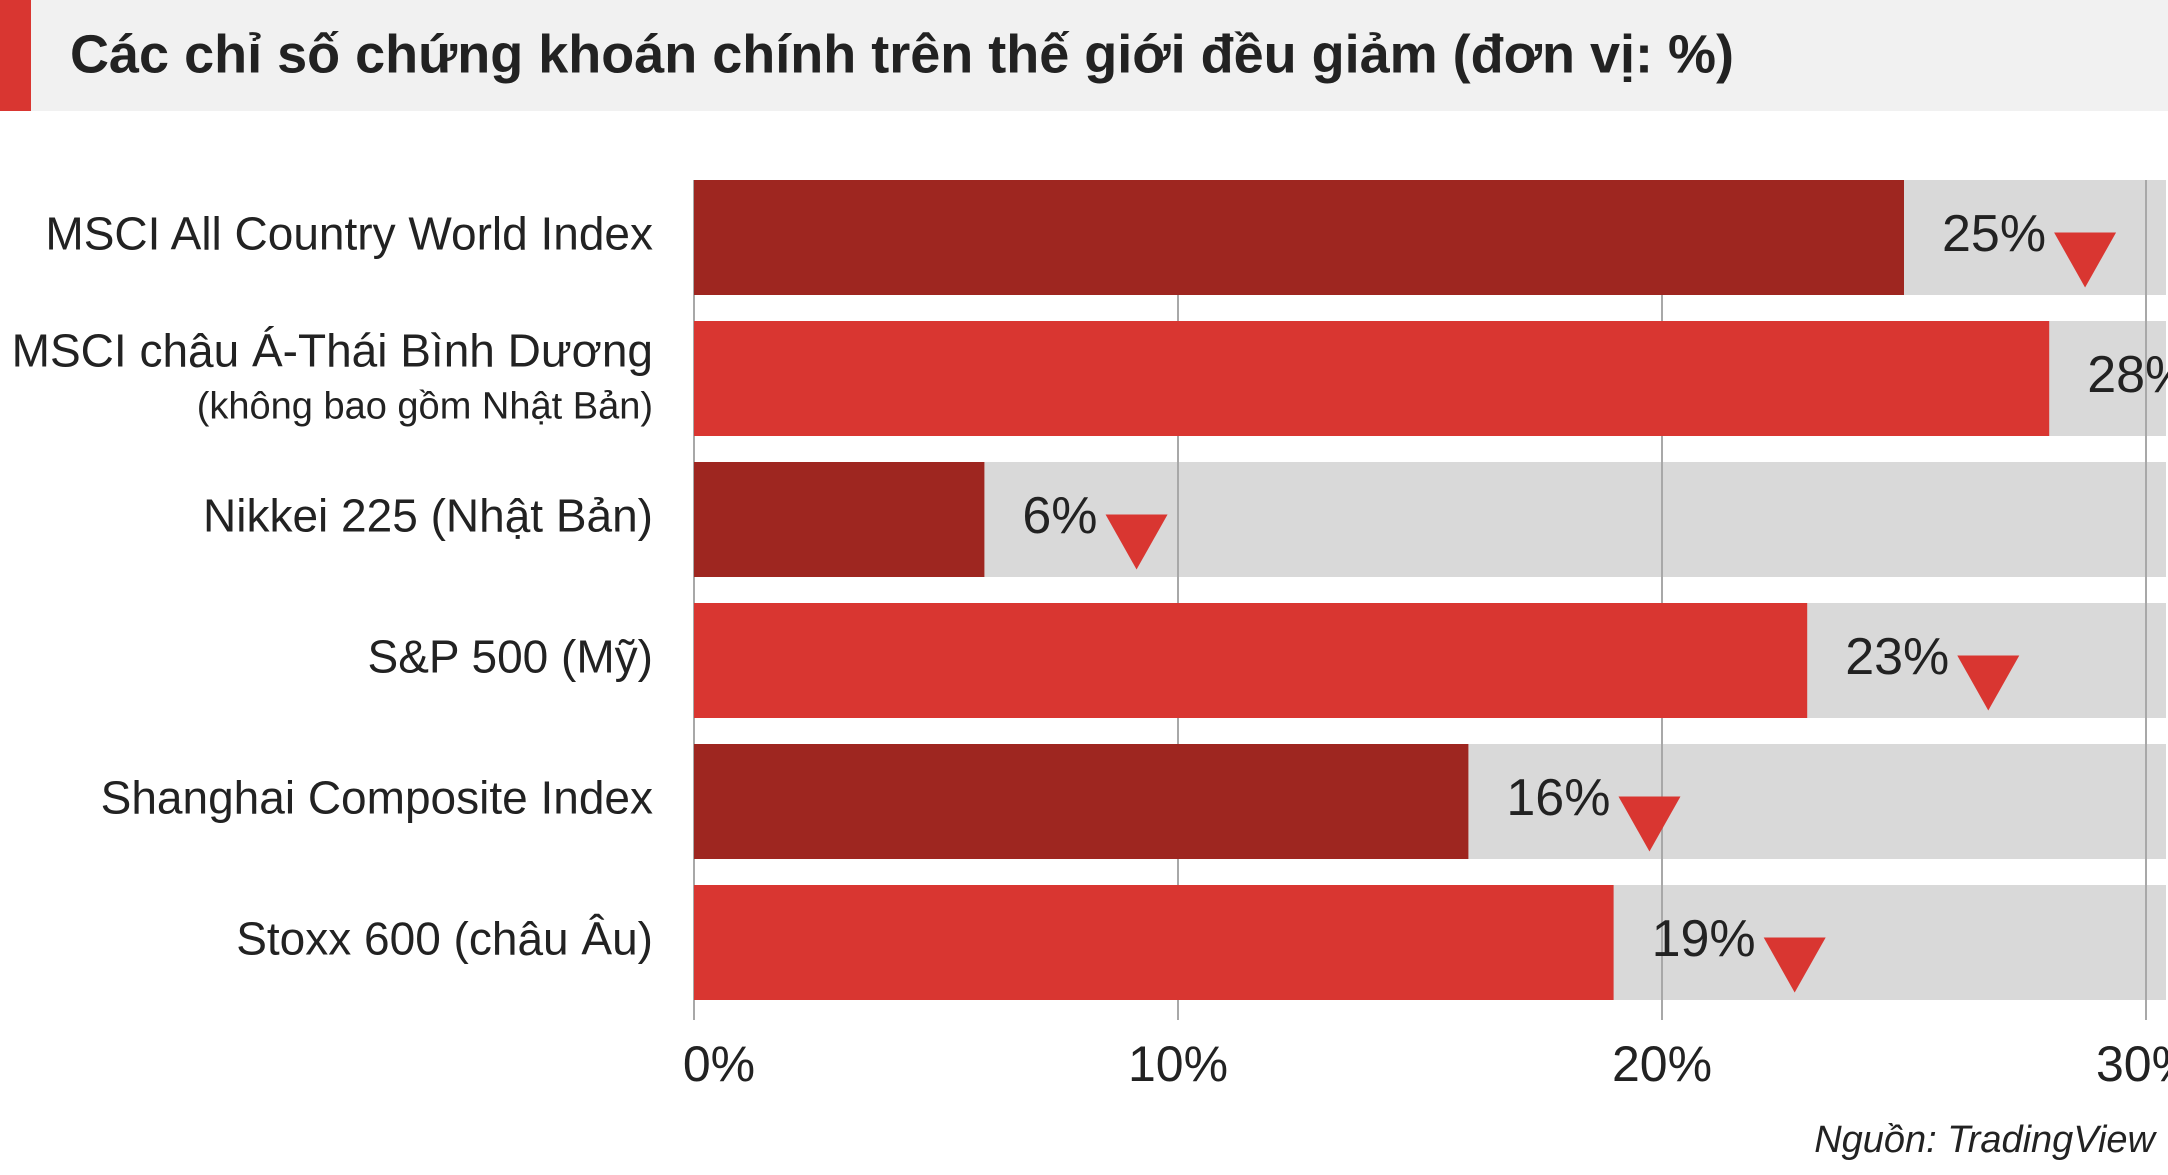 The image size is (2168, 1175). I want to click on x-tick-label: 30%, so click(2132, 1064).